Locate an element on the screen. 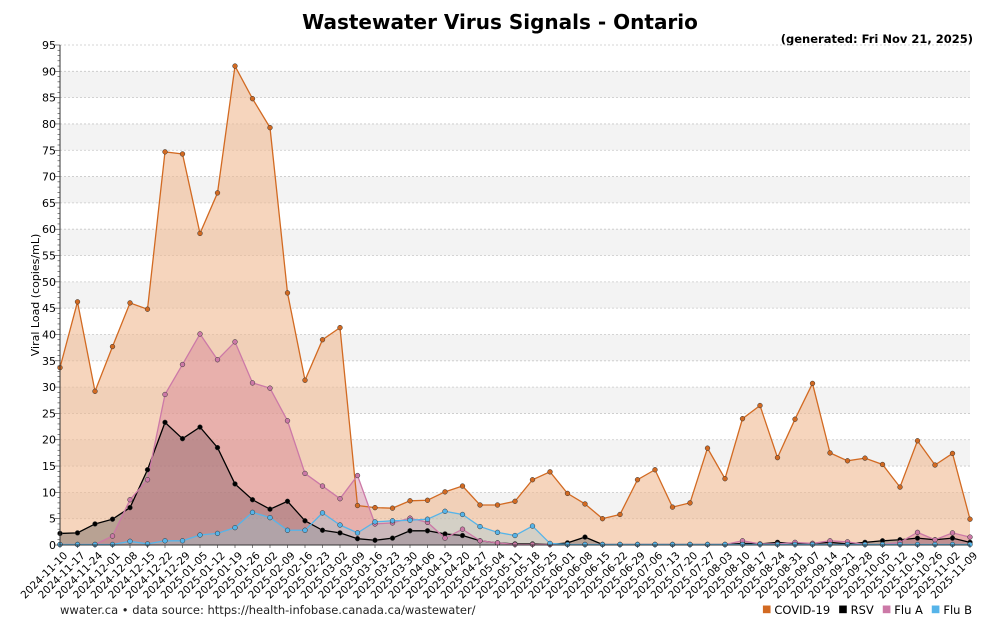  y-tick-label: 25 is located at coordinates (49, 413).